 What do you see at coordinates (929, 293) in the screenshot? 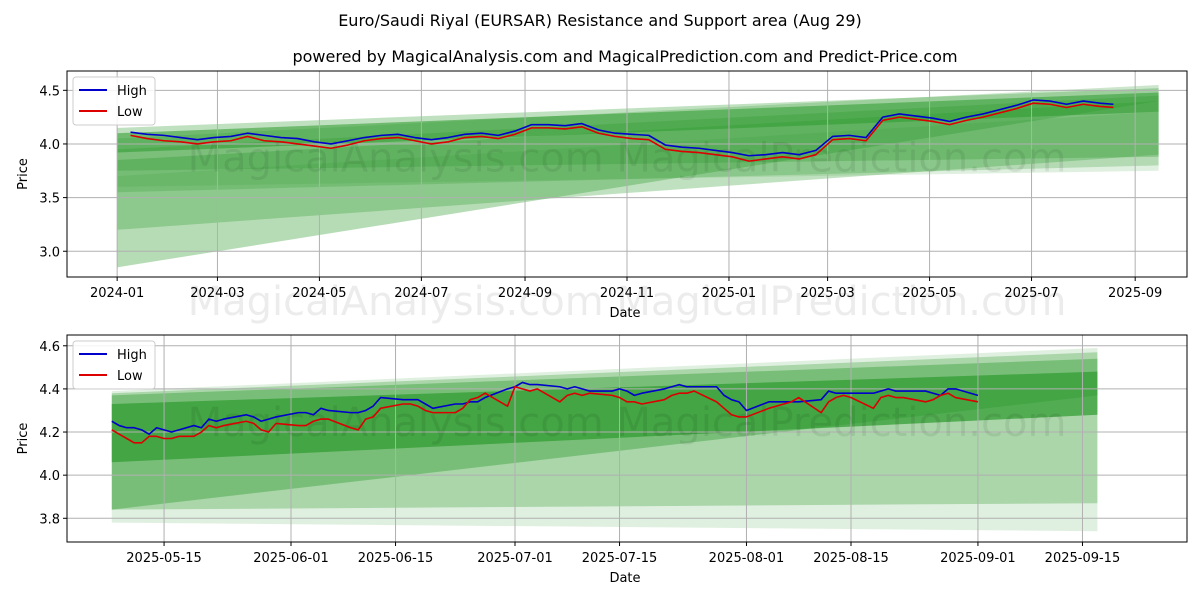
I see `x-tick-label-8: 2025-05` at bounding box center [929, 293].